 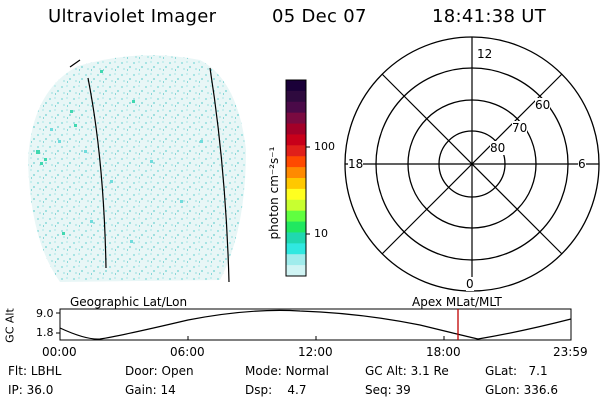 I want to click on observation-date: 05 Dec 07, so click(x=319, y=16).